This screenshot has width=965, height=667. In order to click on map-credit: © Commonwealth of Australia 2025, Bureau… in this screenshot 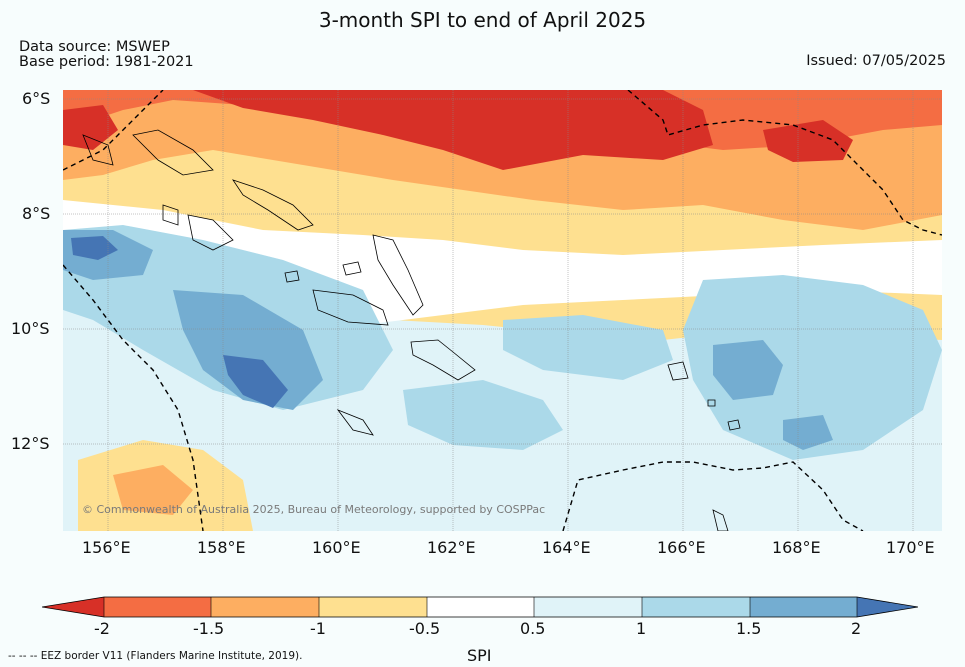, I will do `click(314, 509)`.